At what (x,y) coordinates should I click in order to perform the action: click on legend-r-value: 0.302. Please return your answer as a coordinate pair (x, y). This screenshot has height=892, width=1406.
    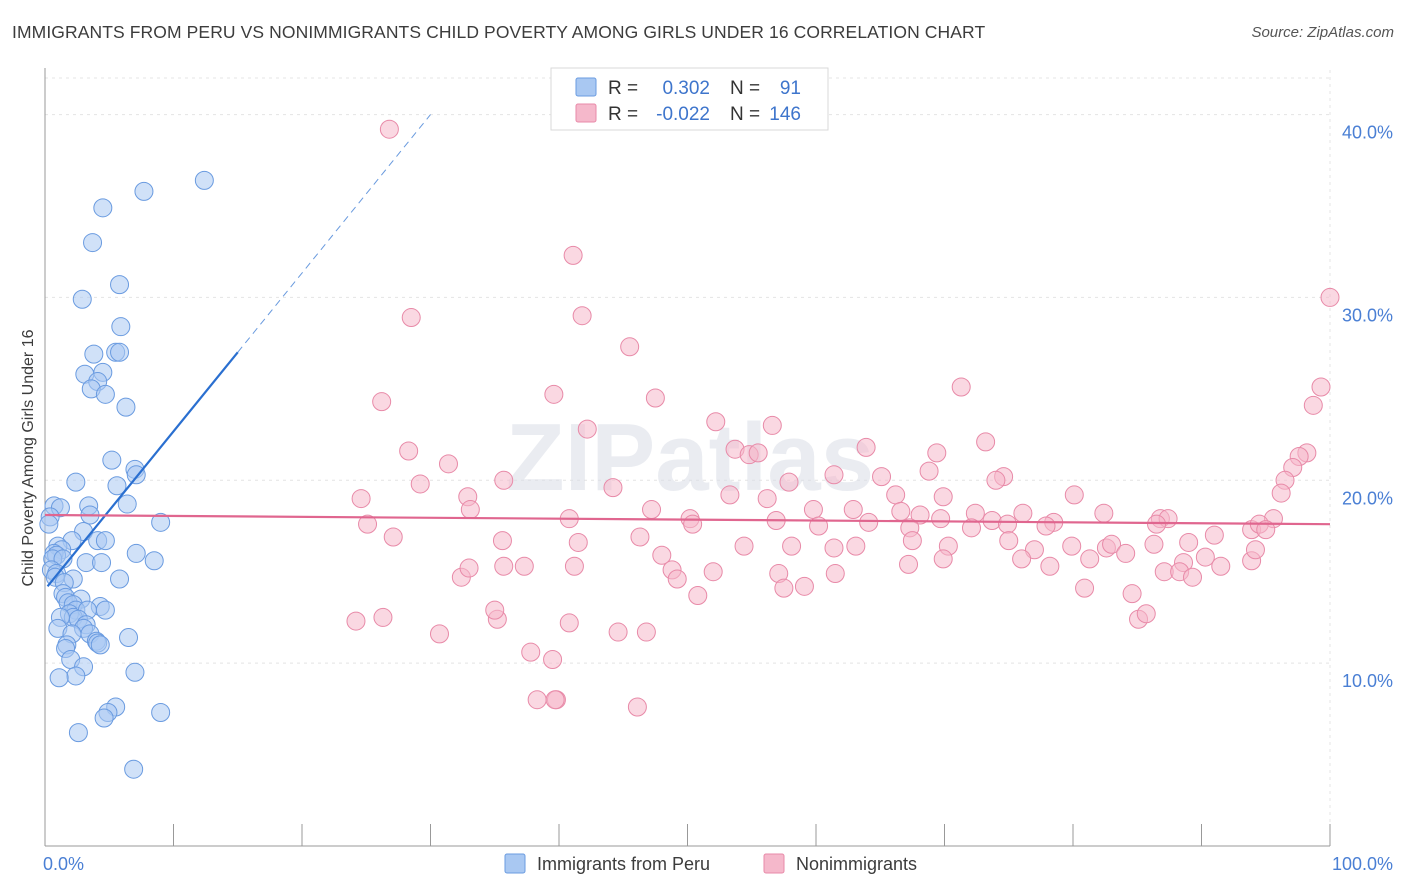
    Looking at the image, I should click on (686, 88).